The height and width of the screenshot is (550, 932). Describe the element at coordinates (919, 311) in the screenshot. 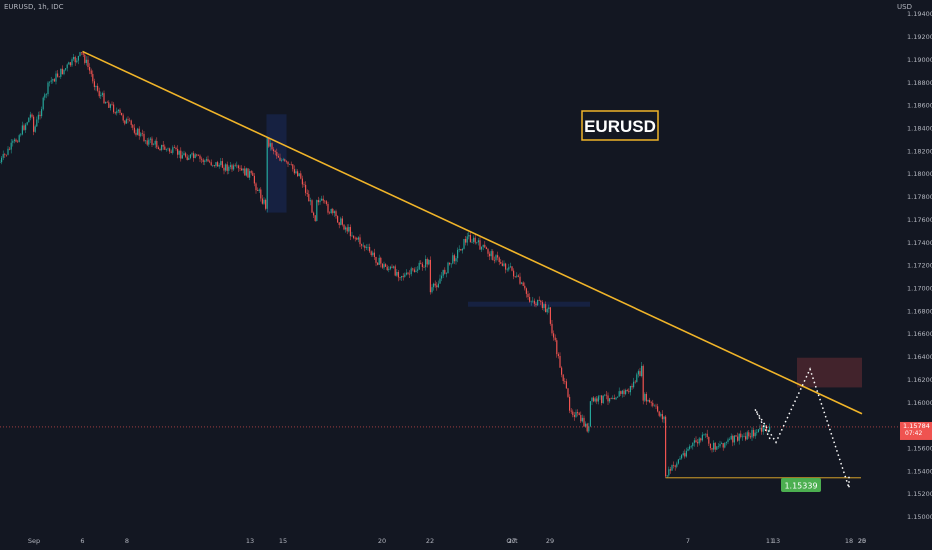

I see `price-tick-label: 1.16800` at that location.